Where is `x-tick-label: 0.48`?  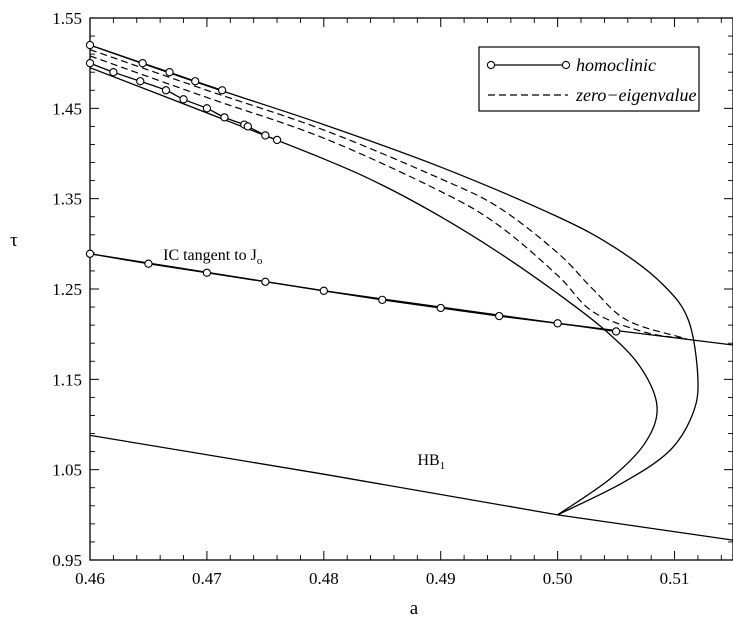 x-tick-label: 0.48 is located at coordinates (324, 578).